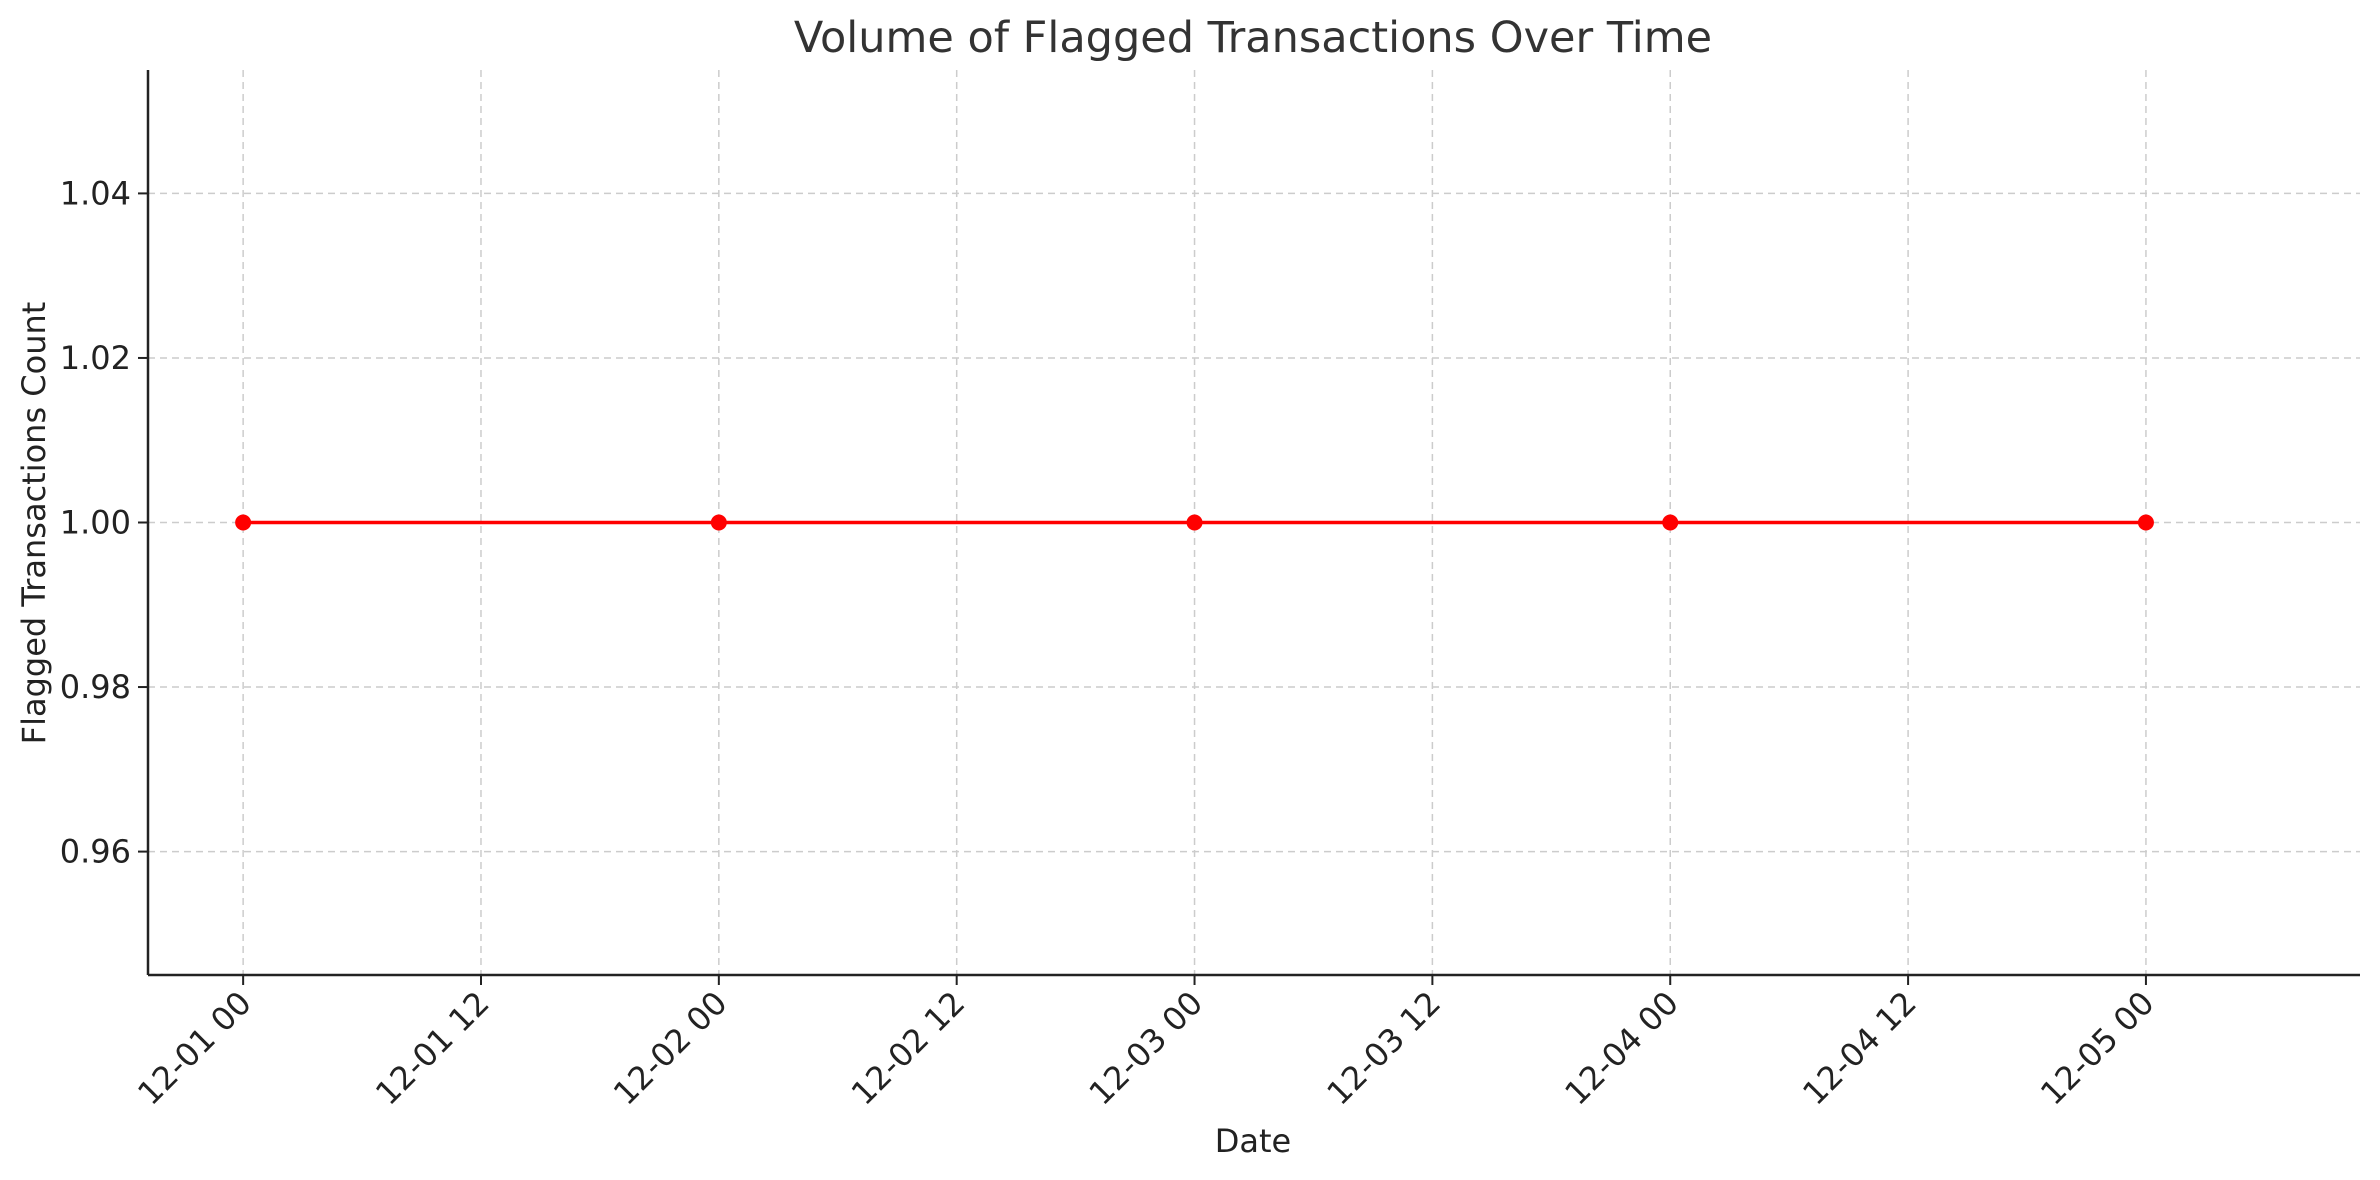 Image resolution: width=2380 pixels, height=1180 pixels. I want to click on y-tick-label: 1.00, so click(95, 523).